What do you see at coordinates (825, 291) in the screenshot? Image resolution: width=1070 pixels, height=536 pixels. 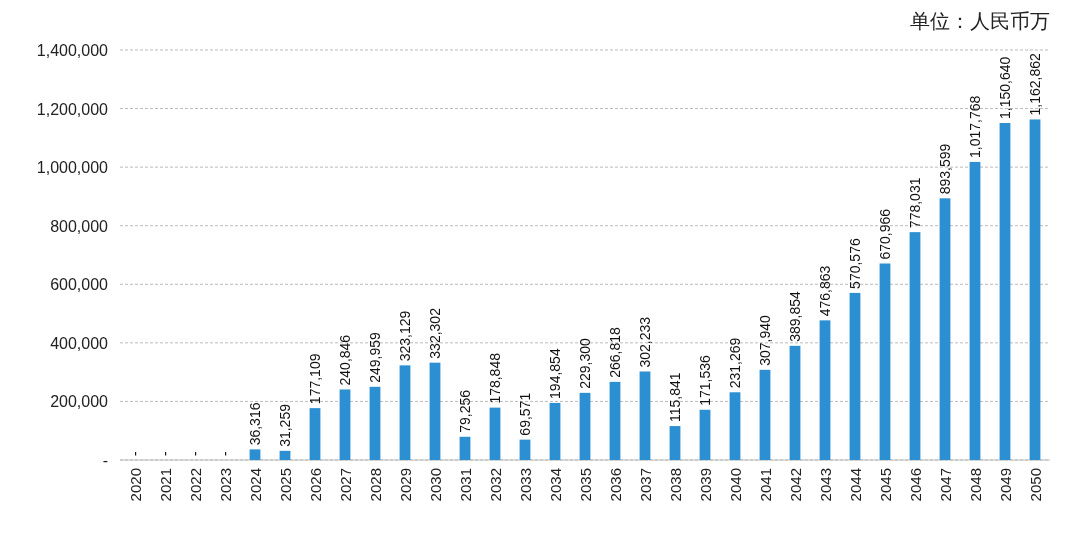 I see `data-label: 476,863` at bounding box center [825, 291].